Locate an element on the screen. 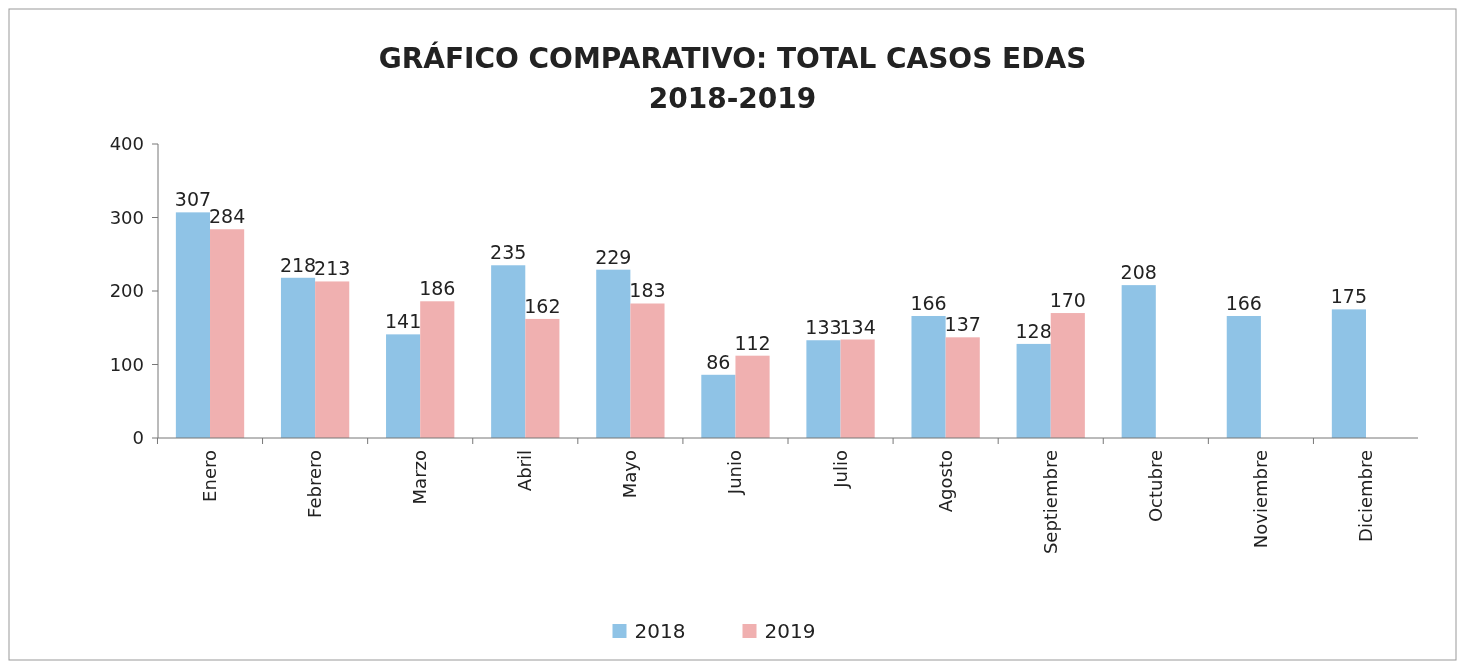 The width and height of the screenshot is (1465, 669). x-tick-label: Abril is located at coordinates (525, 471).